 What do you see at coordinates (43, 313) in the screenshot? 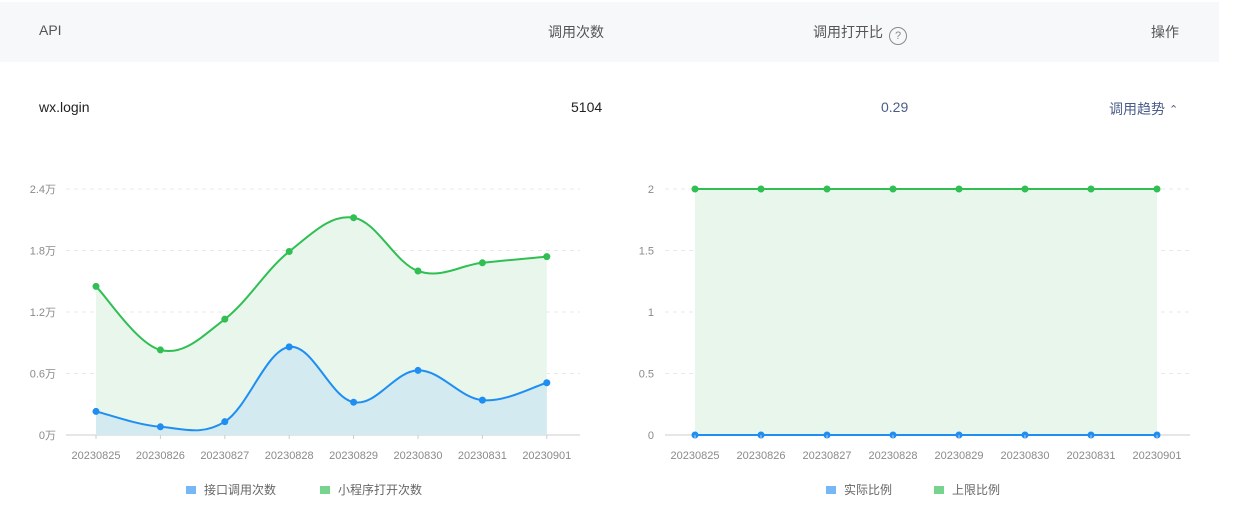
I see `y-tick-label: 1.2万` at bounding box center [43, 313].